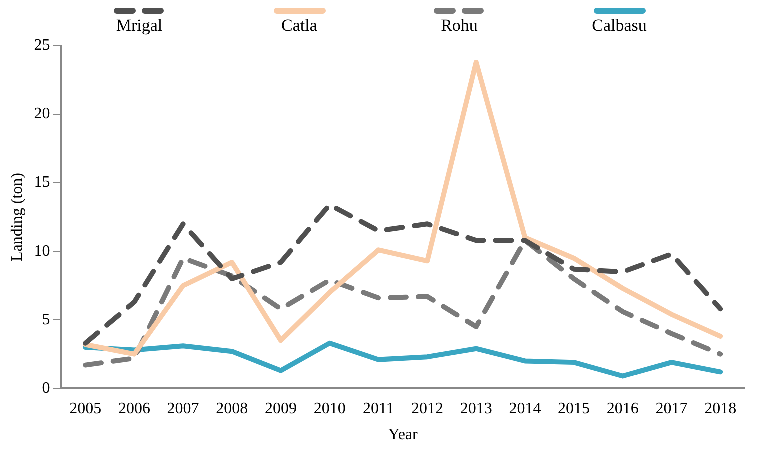  What do you see at coordinates (46, 388) in the screenshot?
I see `y-tick-label: 0` at bounding box center [46, 388].